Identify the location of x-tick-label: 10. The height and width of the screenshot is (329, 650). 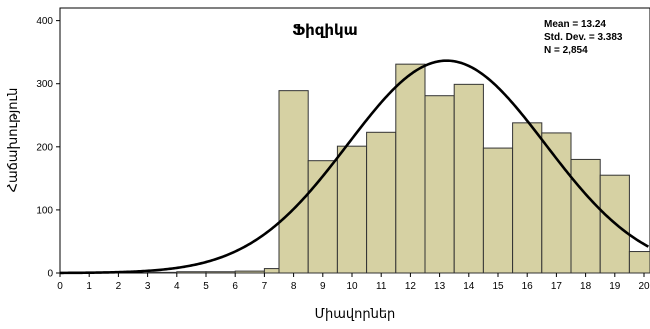
(352, 286).